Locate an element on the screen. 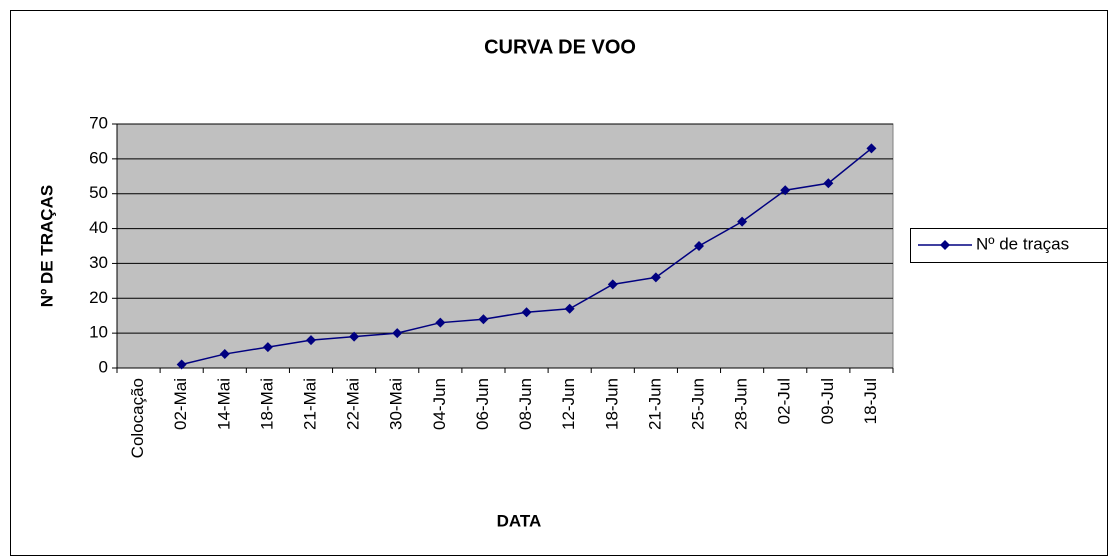 The height and width of the screenshot is (557, 1109). x-tick-label: 06-Jun is located at coordinates (482, 404).